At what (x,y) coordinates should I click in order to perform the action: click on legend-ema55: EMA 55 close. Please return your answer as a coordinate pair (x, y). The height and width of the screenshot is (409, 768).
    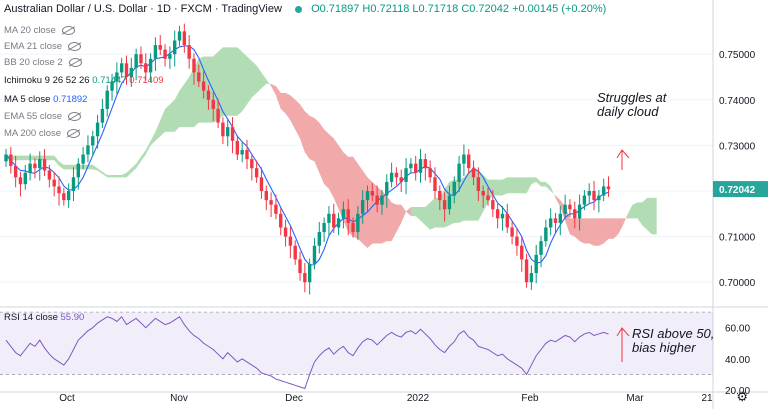
    Looking at the image, I should click on (43, 116).